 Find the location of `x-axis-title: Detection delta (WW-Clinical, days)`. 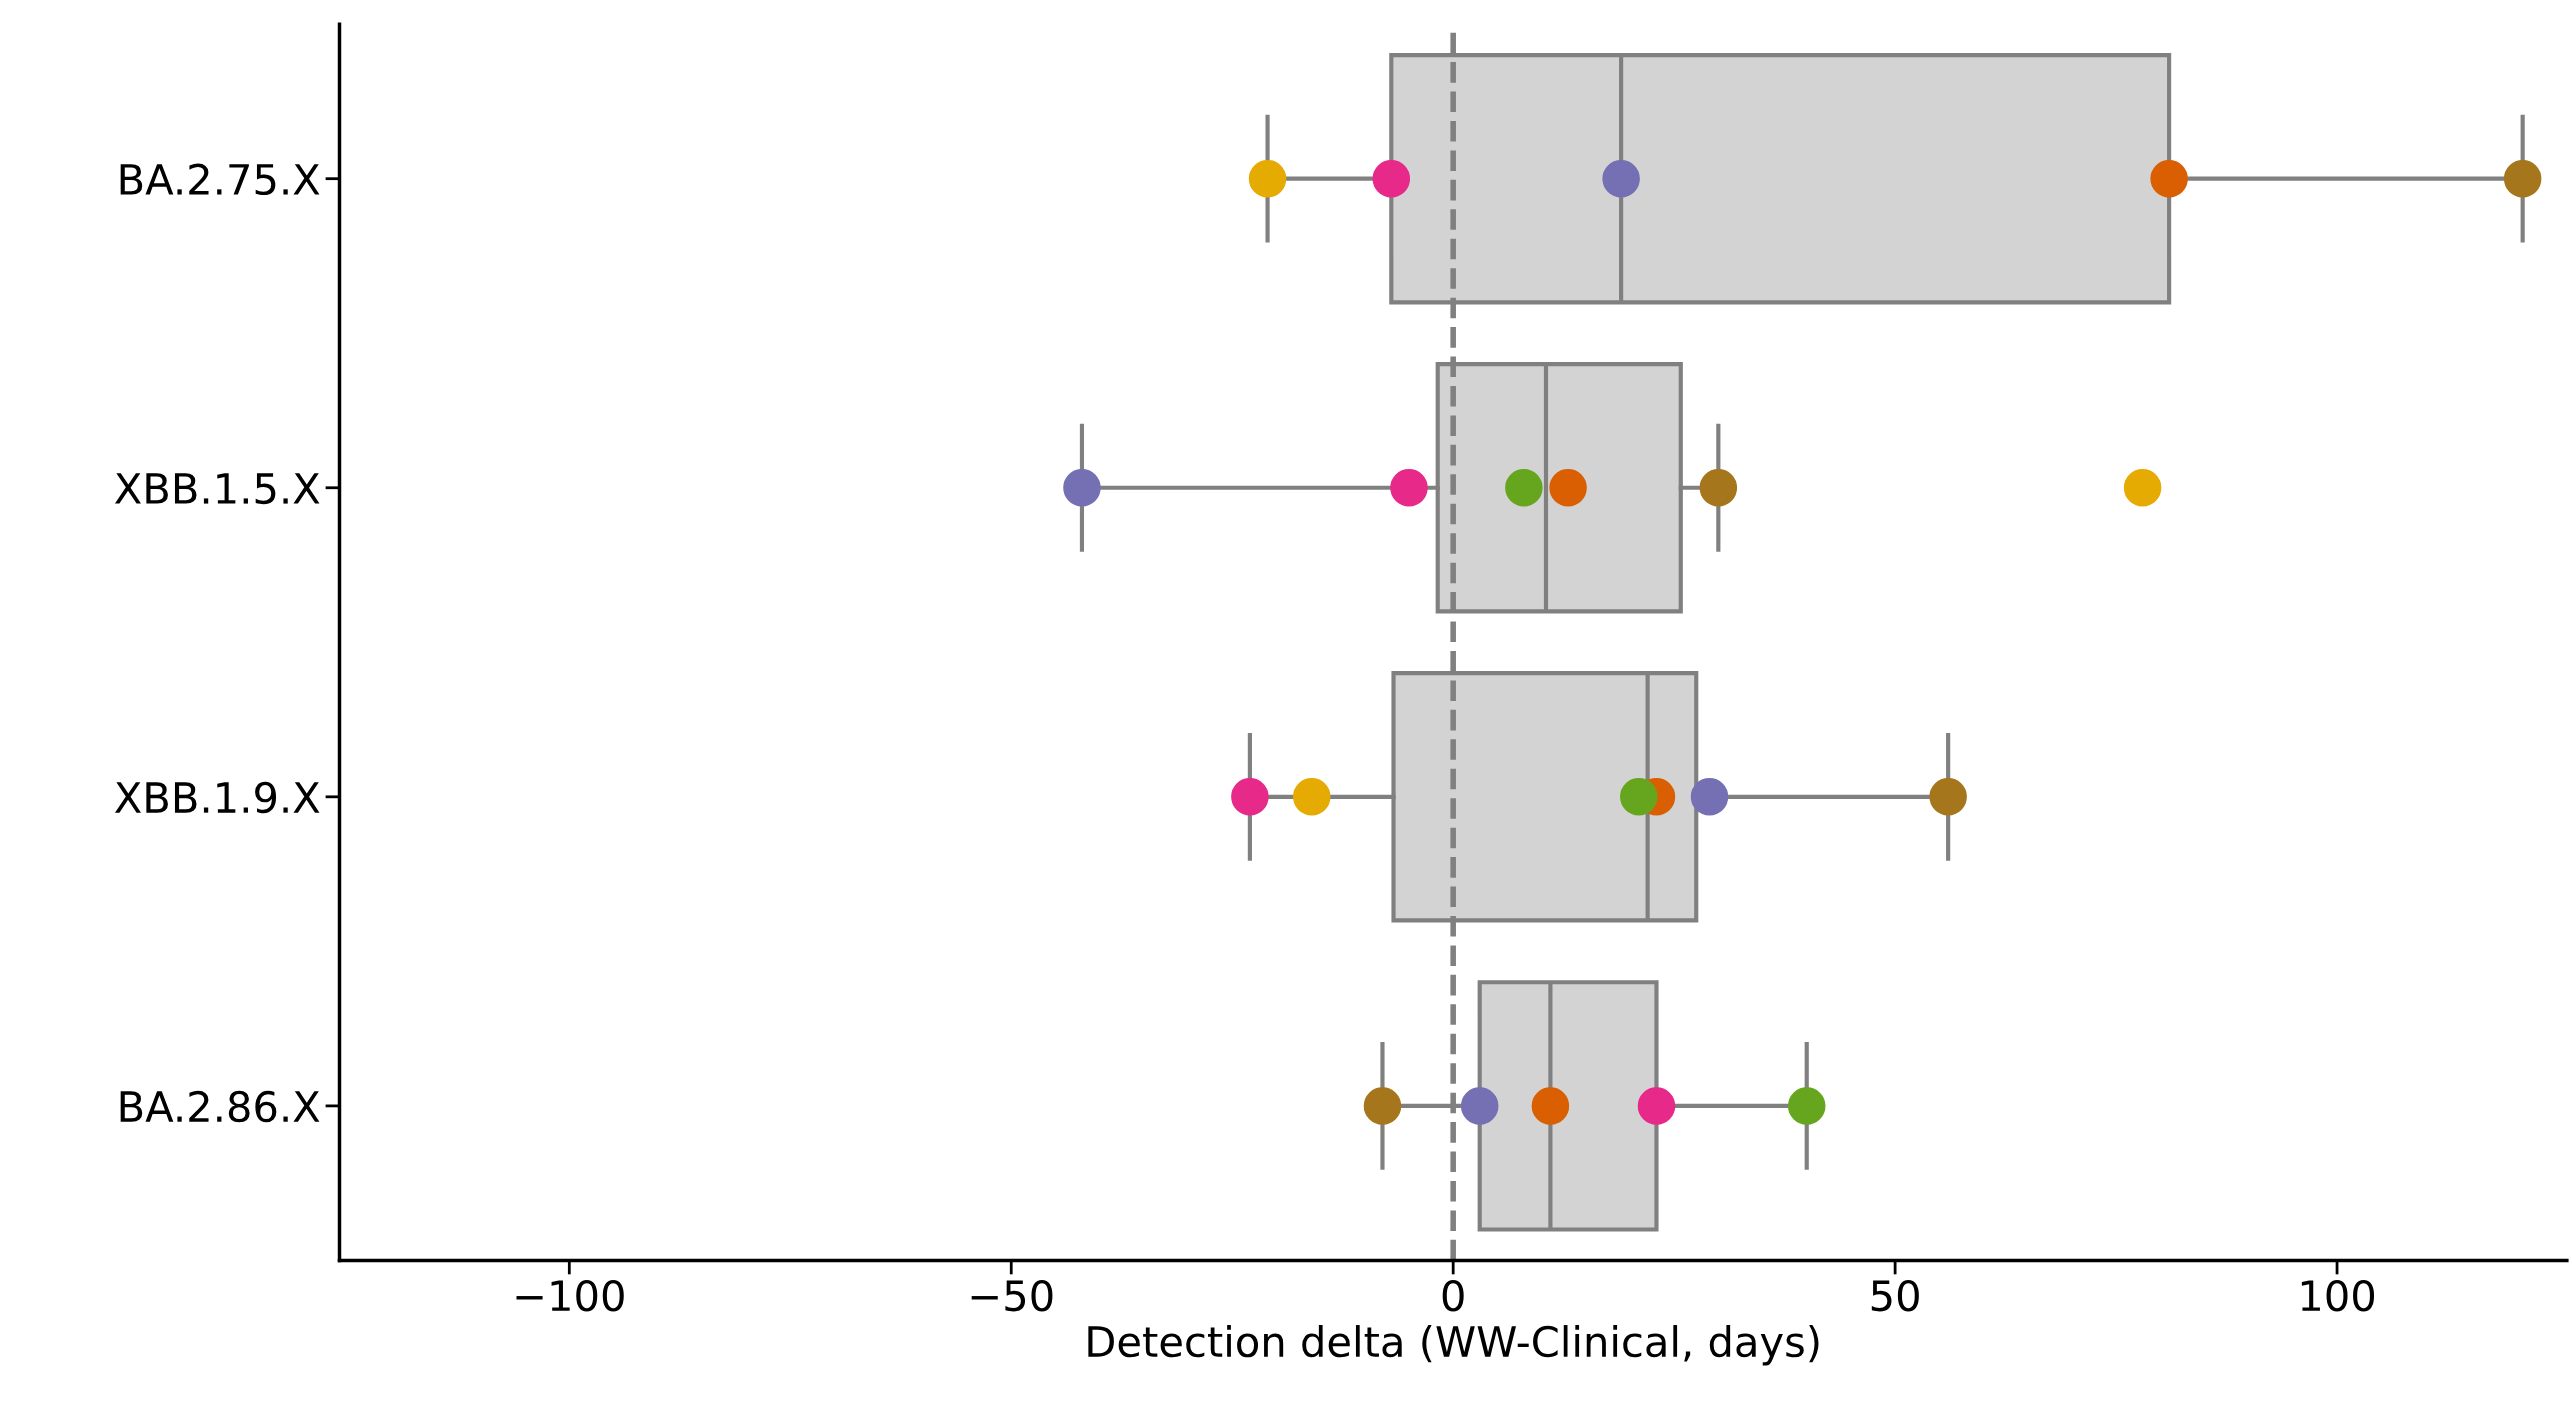

x-axis-title: Detection delta (WW-Clinical, days) is located at coordinates (1453, 1345).